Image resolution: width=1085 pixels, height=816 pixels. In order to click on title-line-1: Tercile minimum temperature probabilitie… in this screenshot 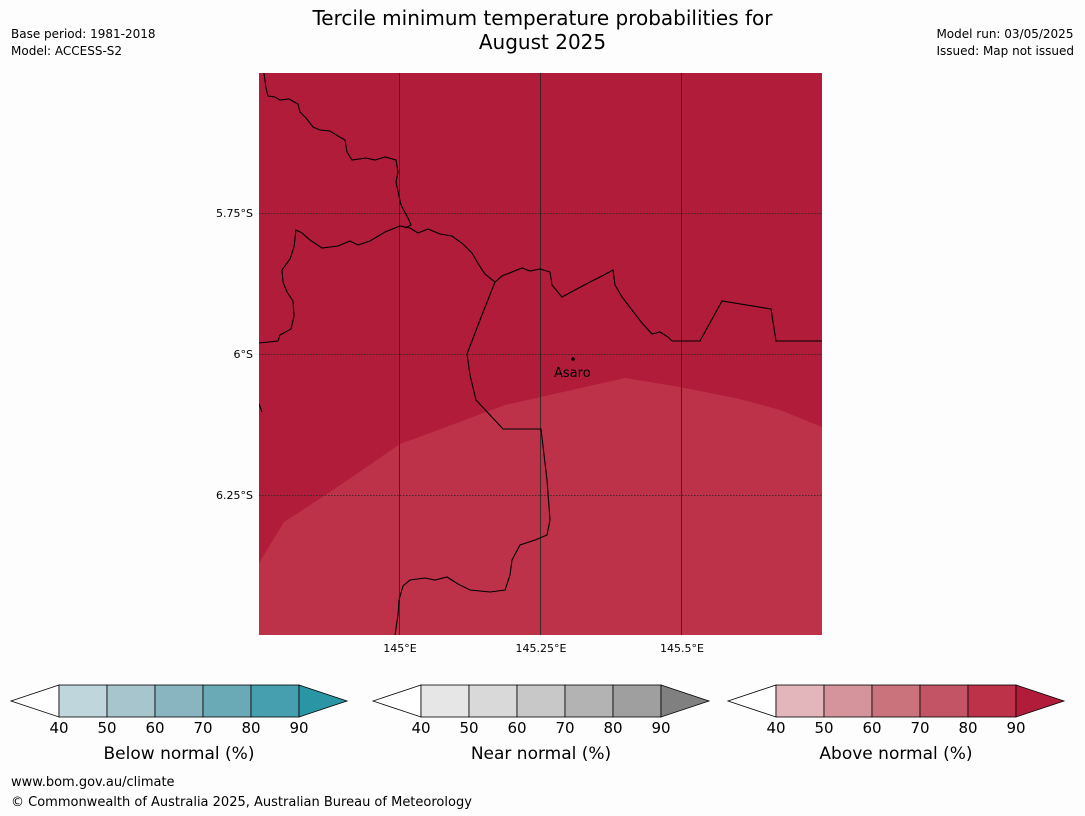, I will do `click(542, 18)`.